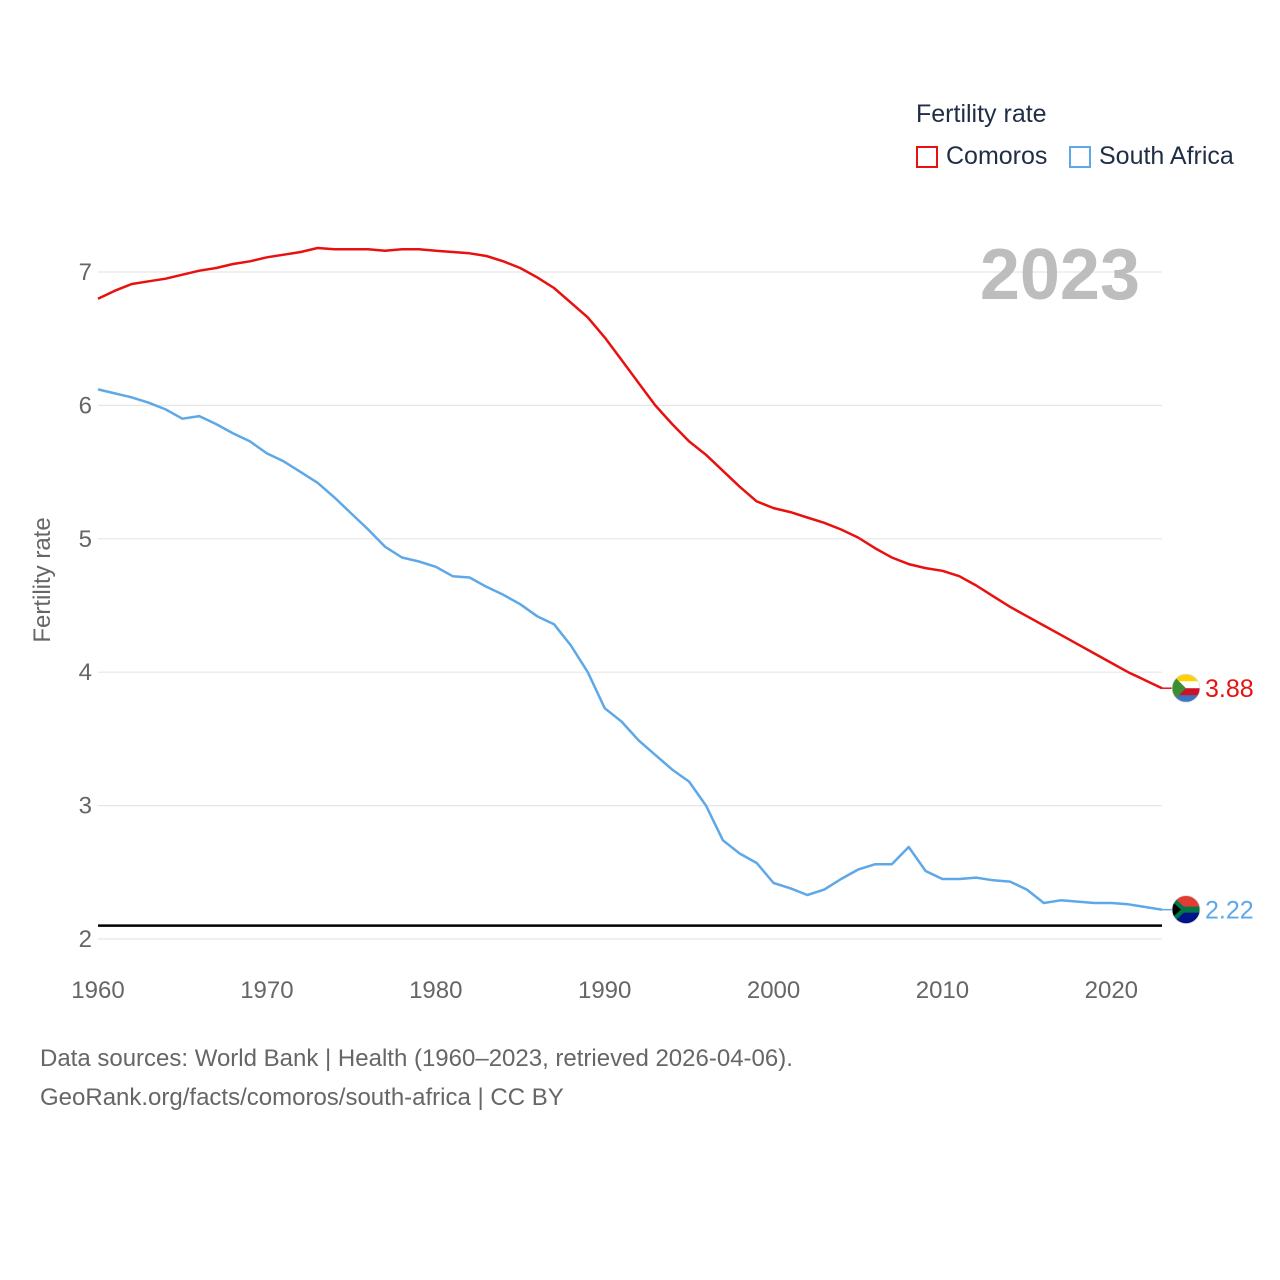  I want to click on legend-swatch-south-africa, so click(1080, 156).